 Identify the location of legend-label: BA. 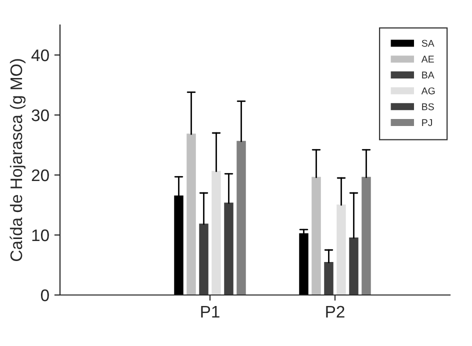
(428, 75).